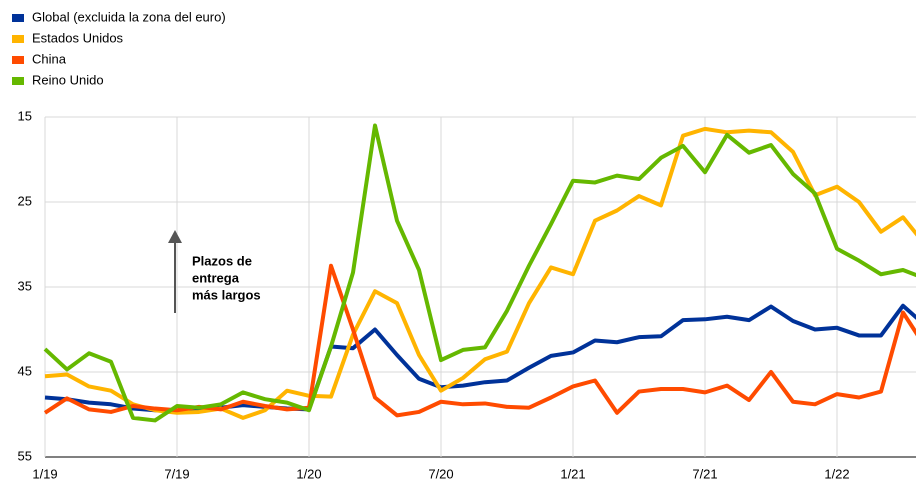  Describe the element at coordinates (572, 473) in the screenshot. I see `x-tick-label: 1/21` at that location.